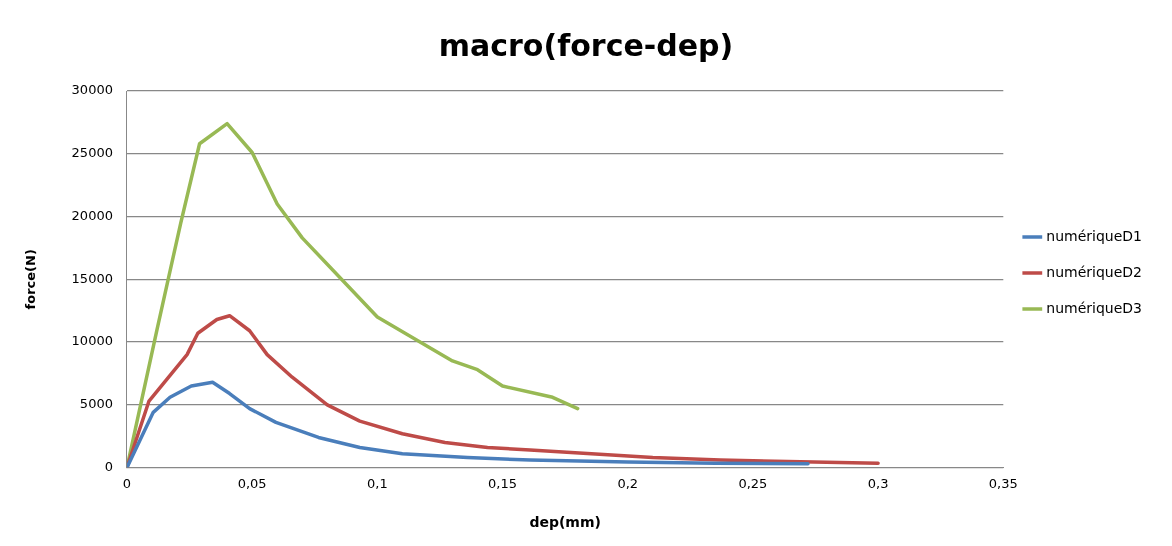 The height and width of the screenshot is (546, 1172). Describe the element at coordinates (1094, 271) in the screenshot. I see `legend-label: numériqueD2` at that location.